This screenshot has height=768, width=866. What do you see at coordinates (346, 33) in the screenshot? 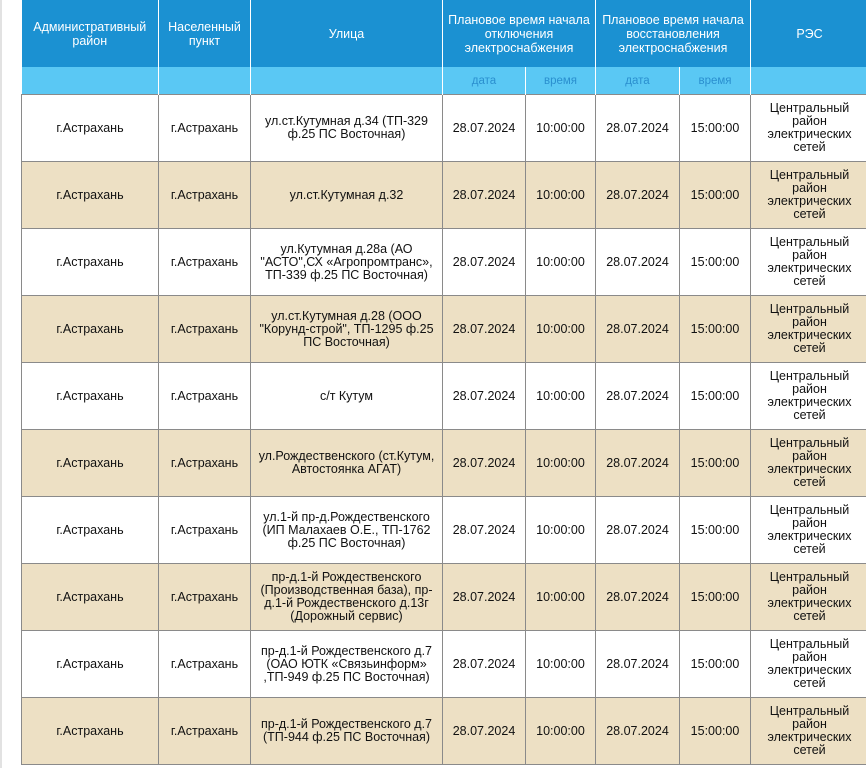
I see `header-street: Улица` at bounding box center [346, 33].